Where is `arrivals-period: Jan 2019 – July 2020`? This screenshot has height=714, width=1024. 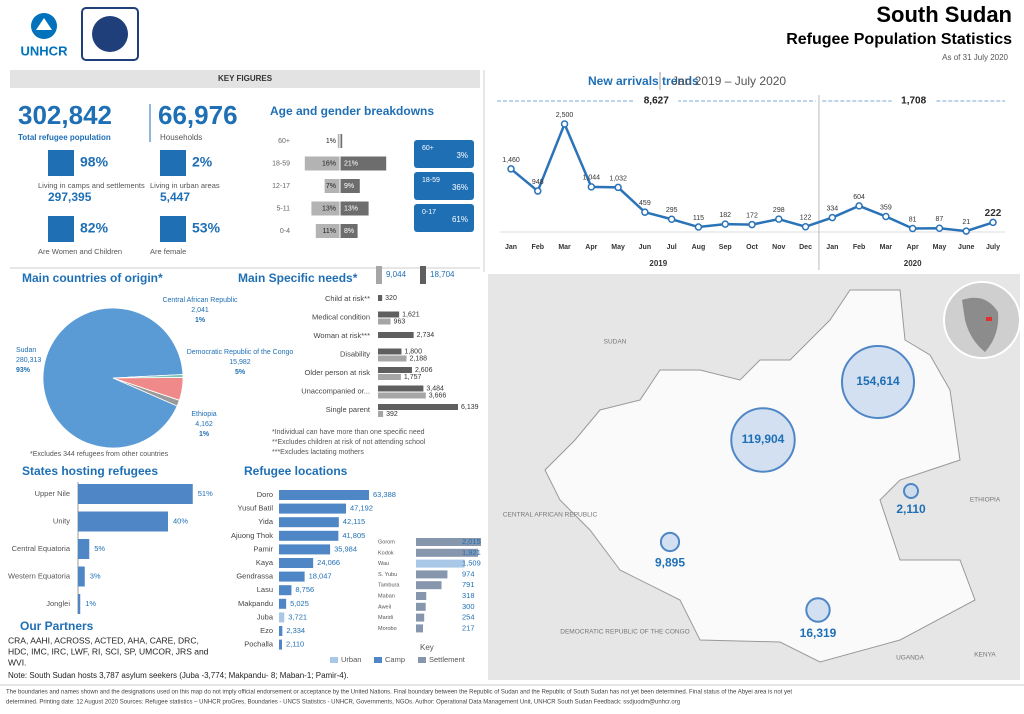 arrivals-period: Jan 2019 – July 2020 is located at coordinates (729, 81).